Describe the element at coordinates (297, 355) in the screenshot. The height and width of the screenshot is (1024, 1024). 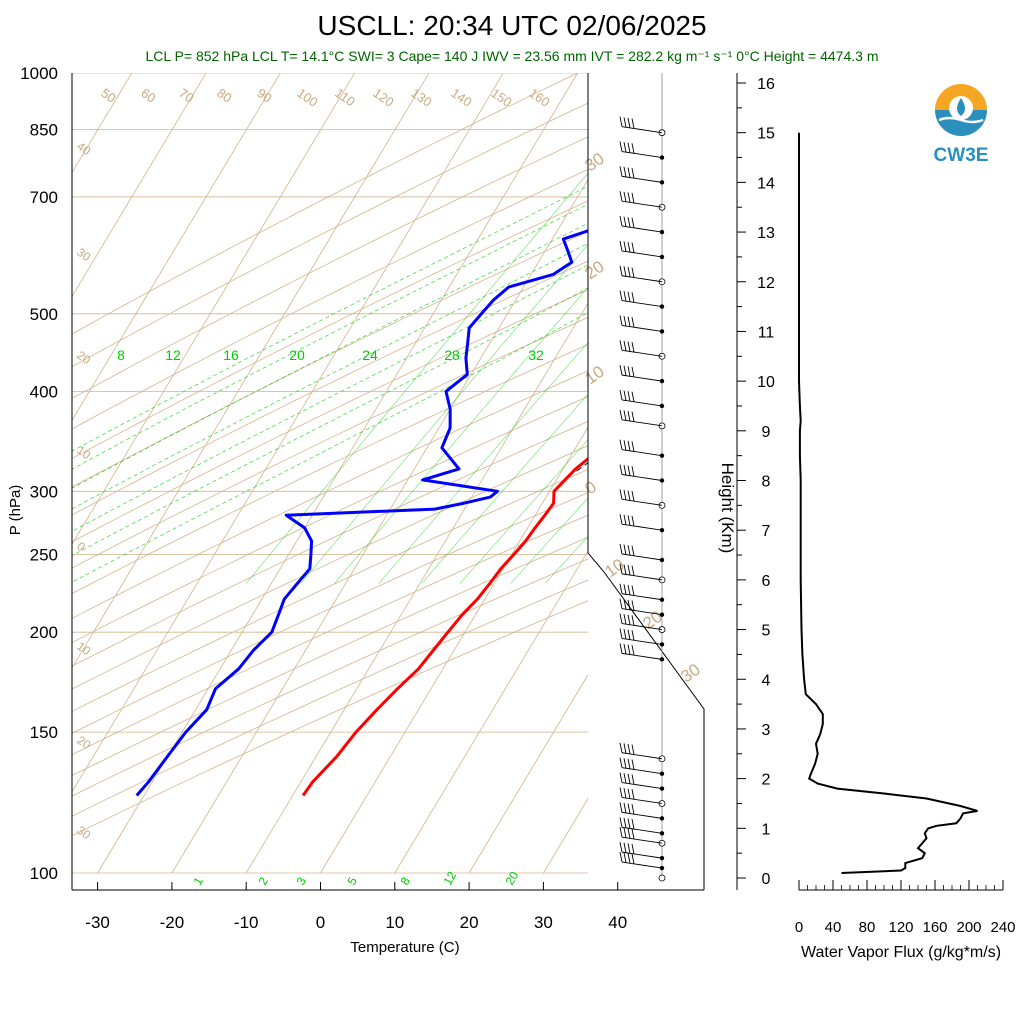
I see `mixing-ratio-label: 20` at that location.